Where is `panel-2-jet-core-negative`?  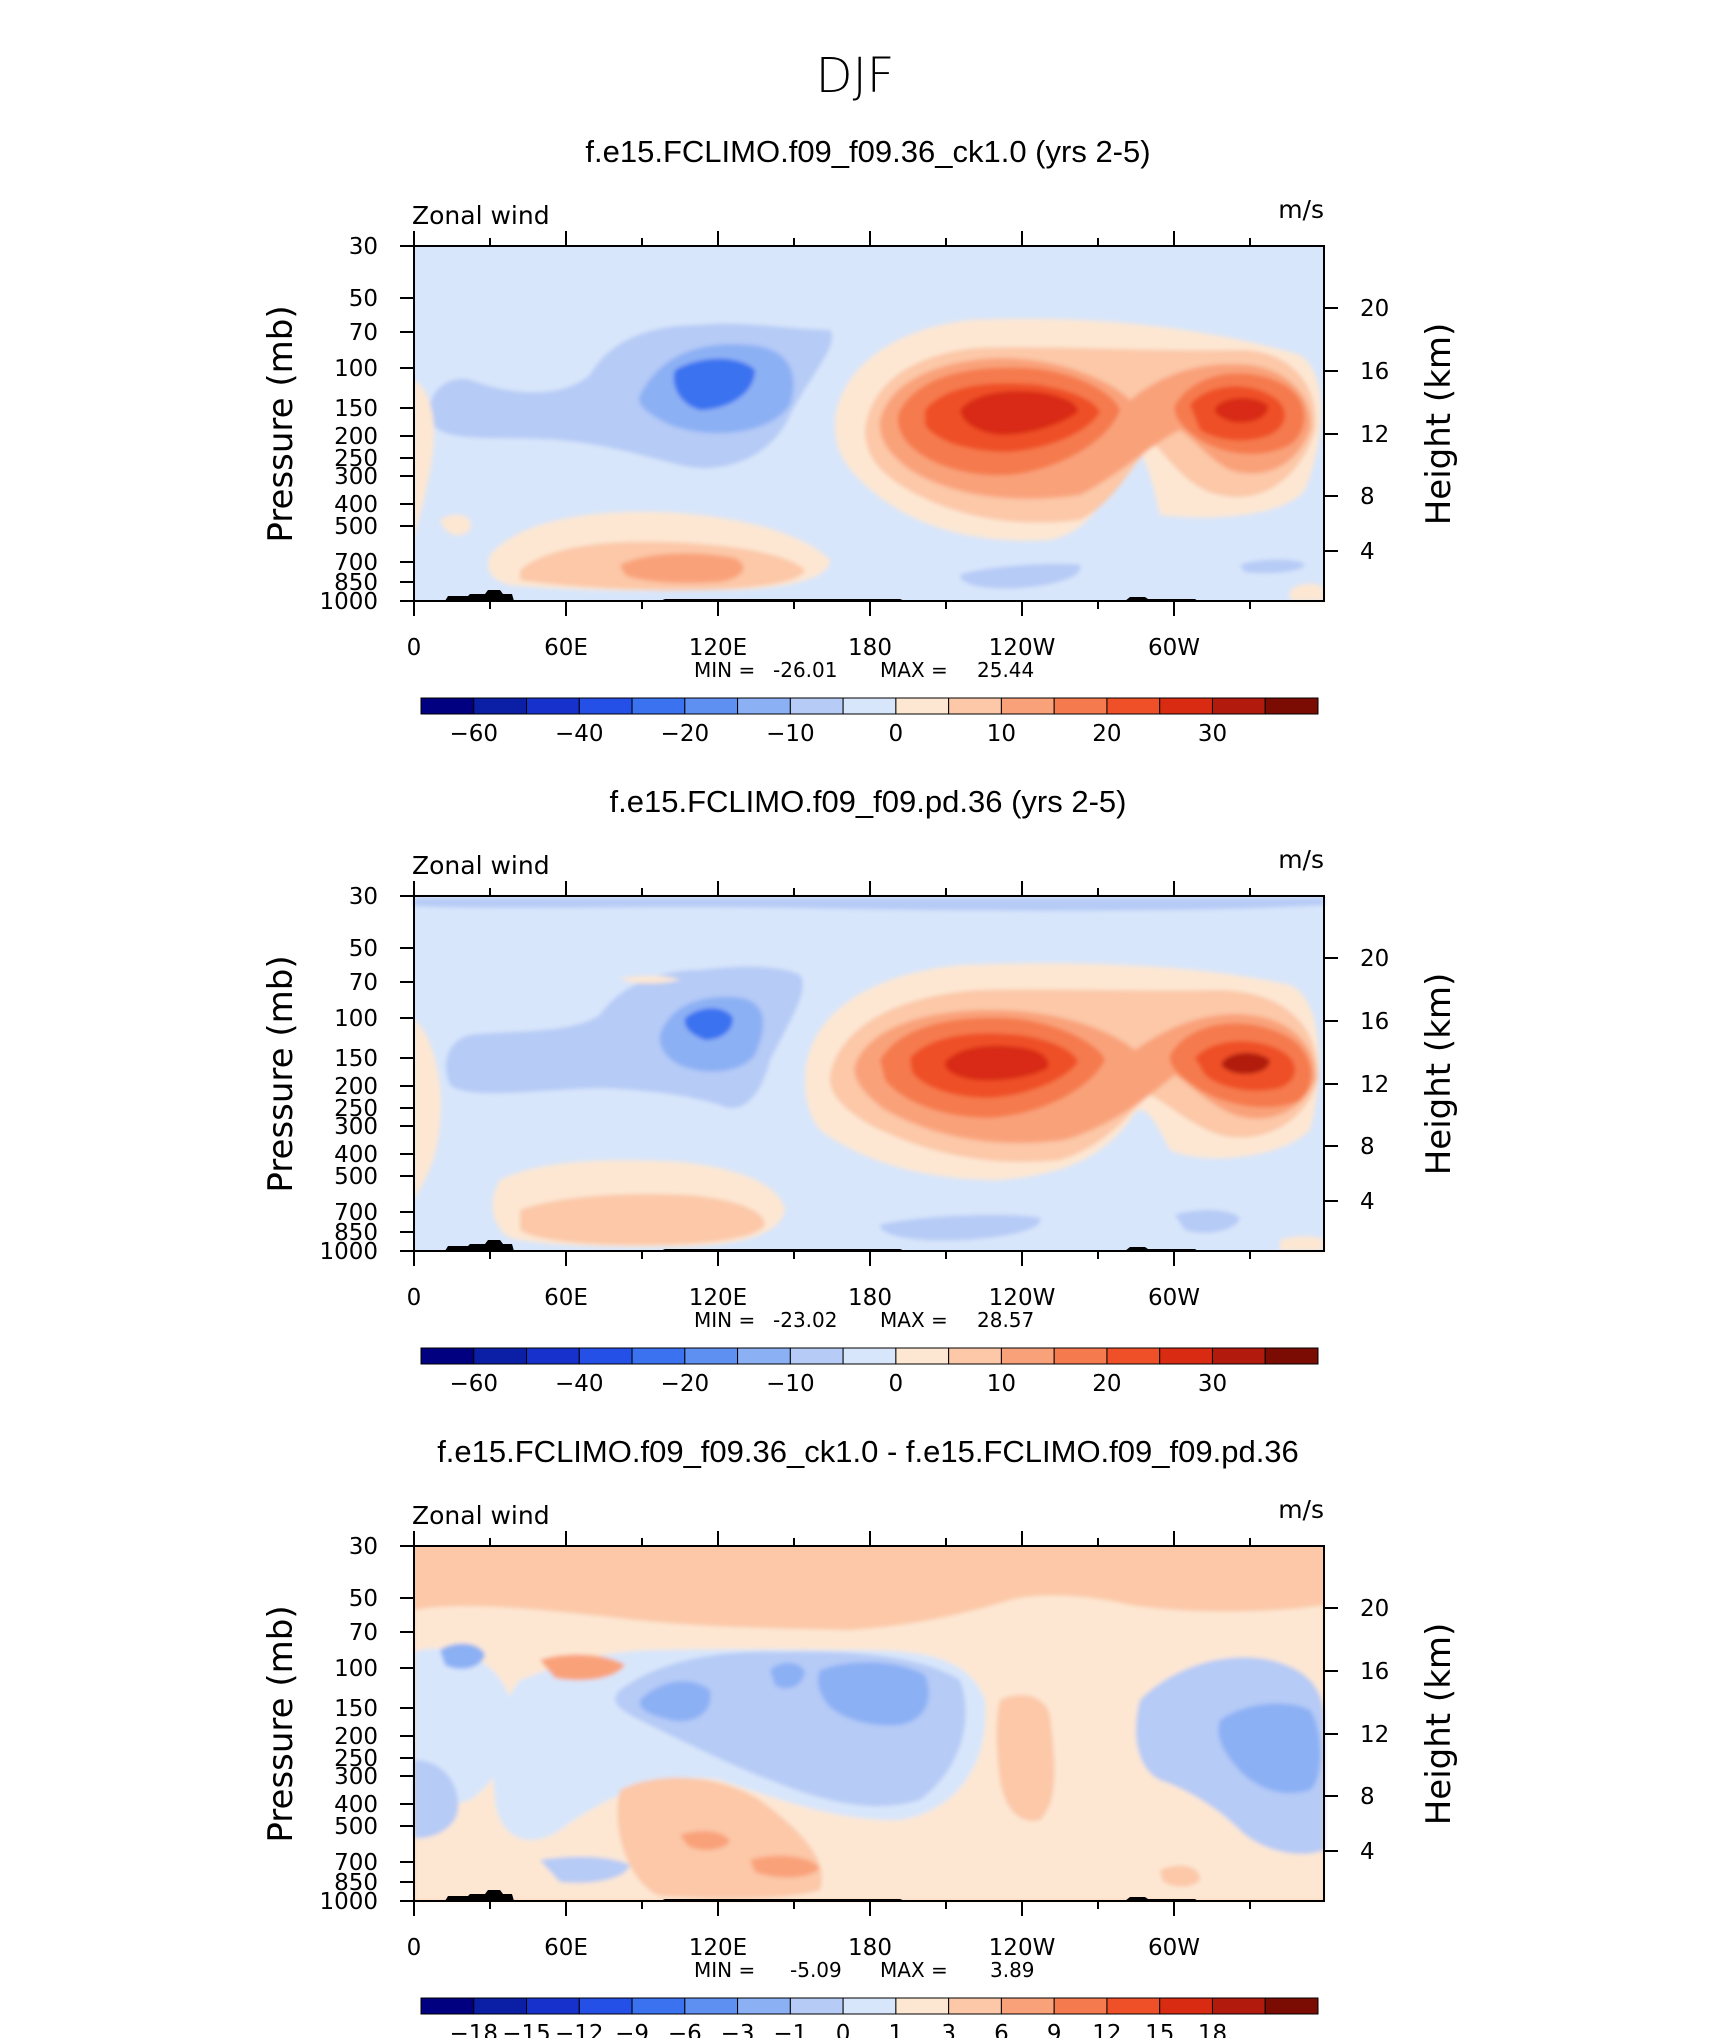
panel-2-jet-core-negative is located at coordinates (708, 1024).